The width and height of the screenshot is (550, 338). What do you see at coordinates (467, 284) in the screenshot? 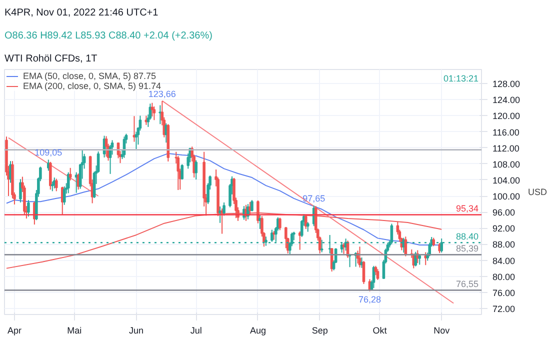
I see `ref-line-label: 76,55` at bounding box center [467, 284].